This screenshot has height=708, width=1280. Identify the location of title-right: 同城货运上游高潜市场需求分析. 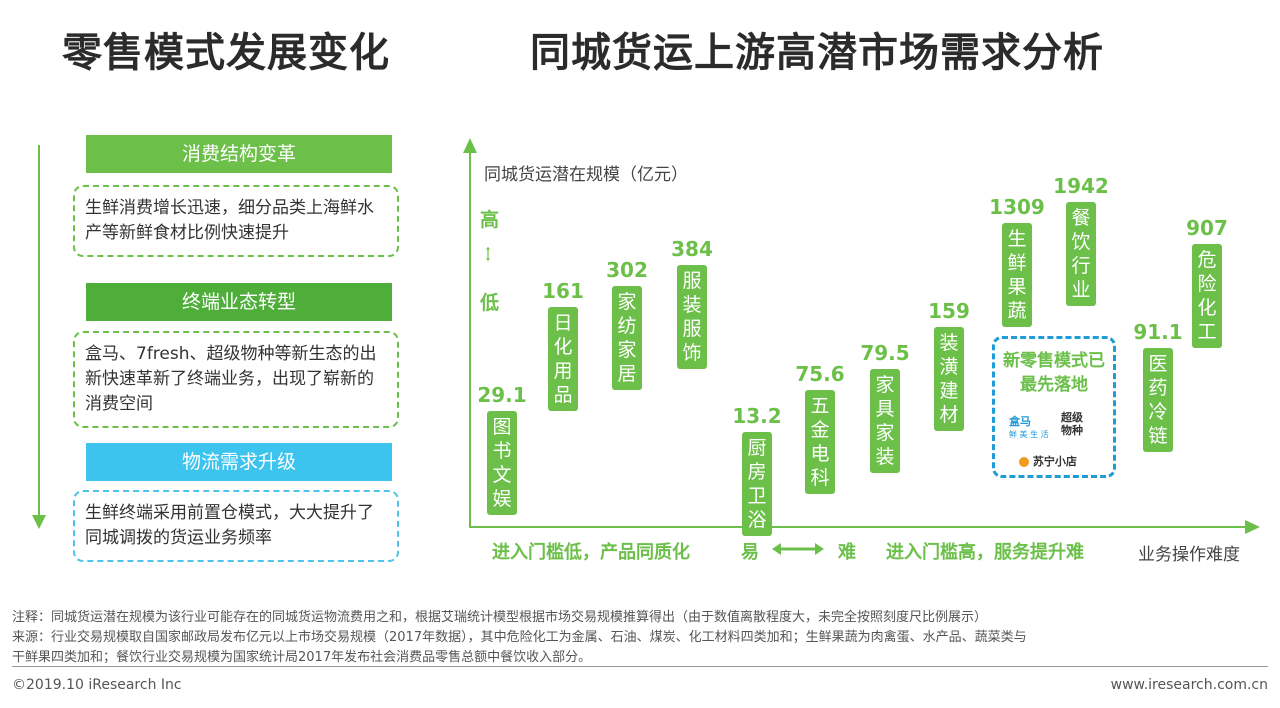
(817, 53).